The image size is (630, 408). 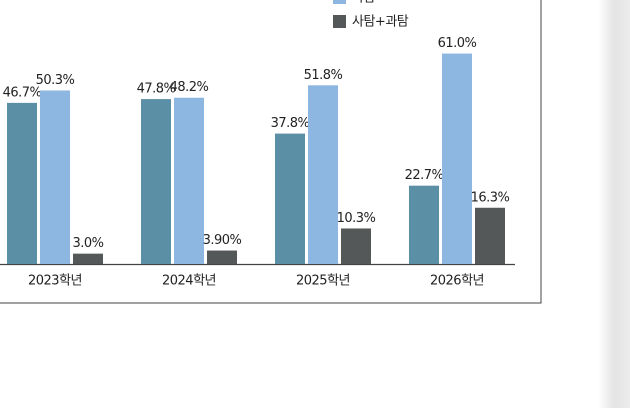 What do you see at coordinates (363, 3) in the screenshot?
I see `legend-label: 사탐` at bounding box center [363, 3].